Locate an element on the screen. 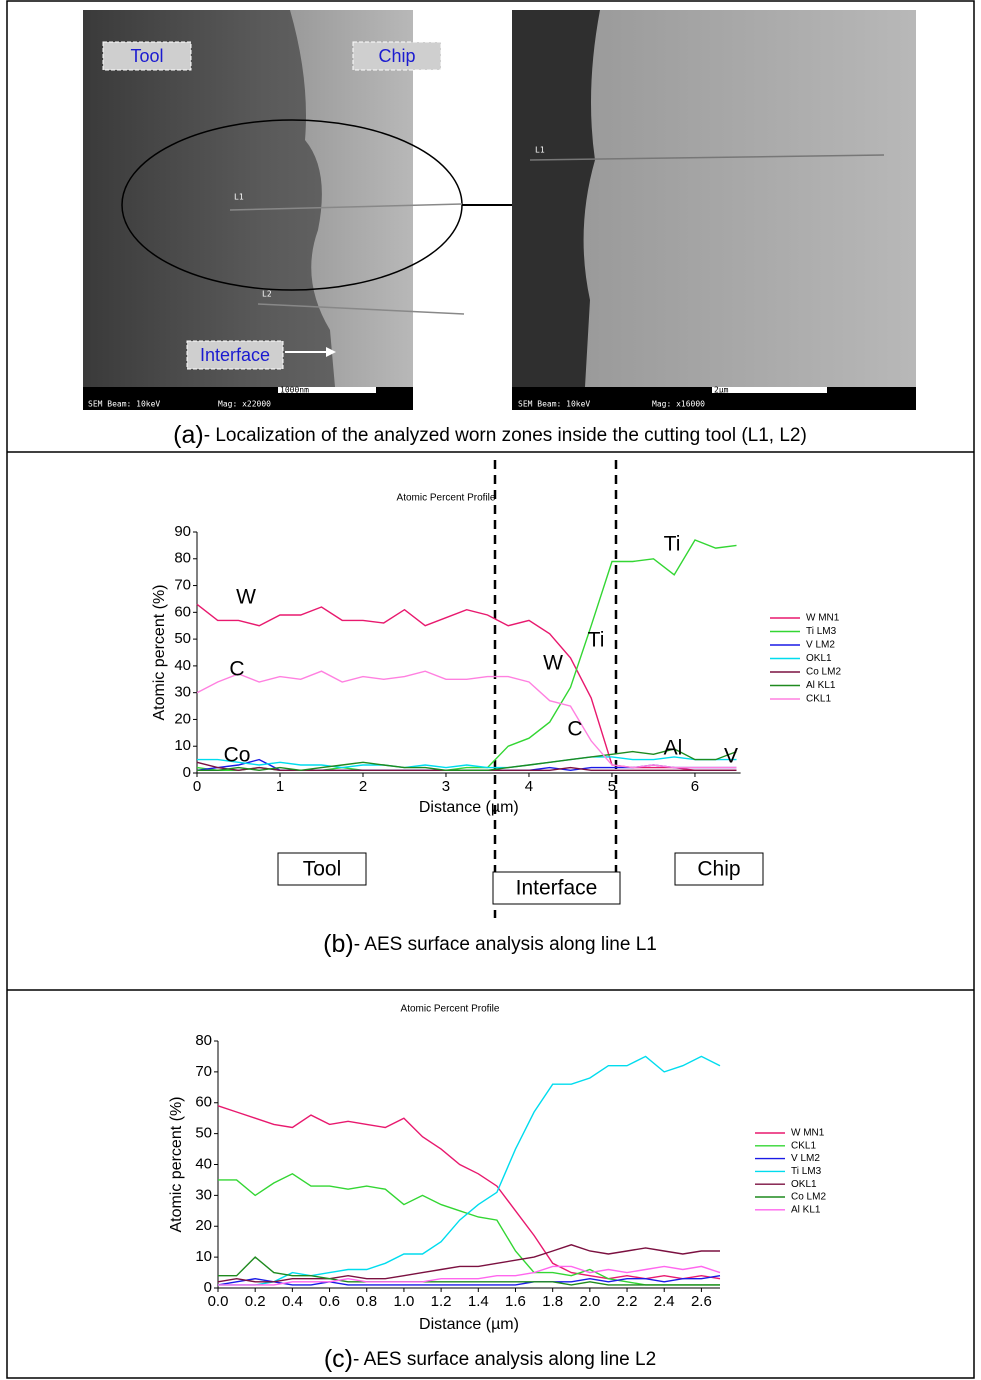 The height and width of the screenshot is (1380, 981). caption: (c)- AES surface analysis along line L2 is located at coordinates (490, 1359).